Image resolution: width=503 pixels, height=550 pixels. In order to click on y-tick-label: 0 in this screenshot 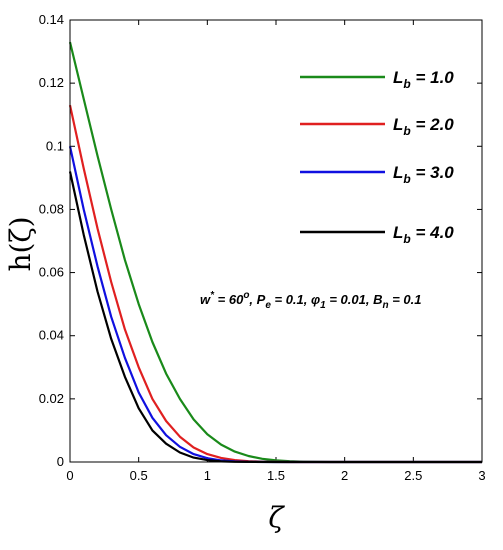, I will do `click(60, 461)`.